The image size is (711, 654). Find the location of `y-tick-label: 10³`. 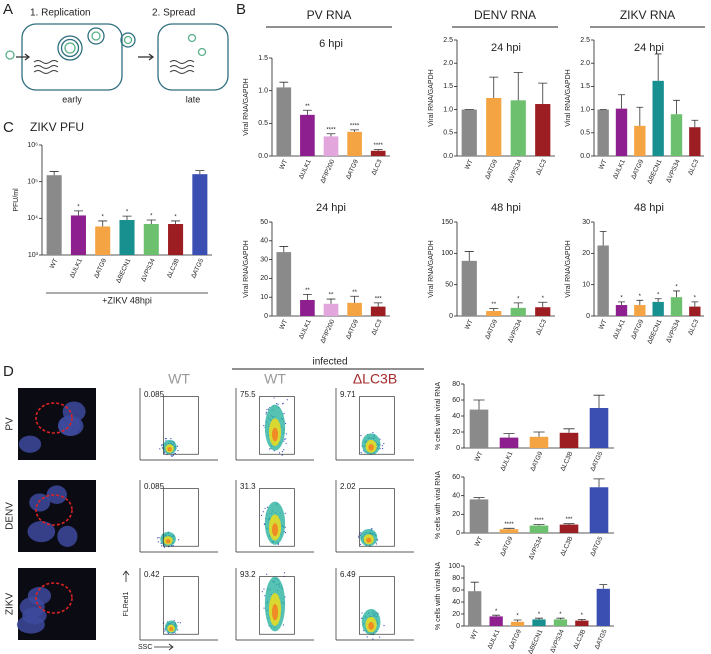

y-tick-label: 10³ is located at coordinates (33, 255).